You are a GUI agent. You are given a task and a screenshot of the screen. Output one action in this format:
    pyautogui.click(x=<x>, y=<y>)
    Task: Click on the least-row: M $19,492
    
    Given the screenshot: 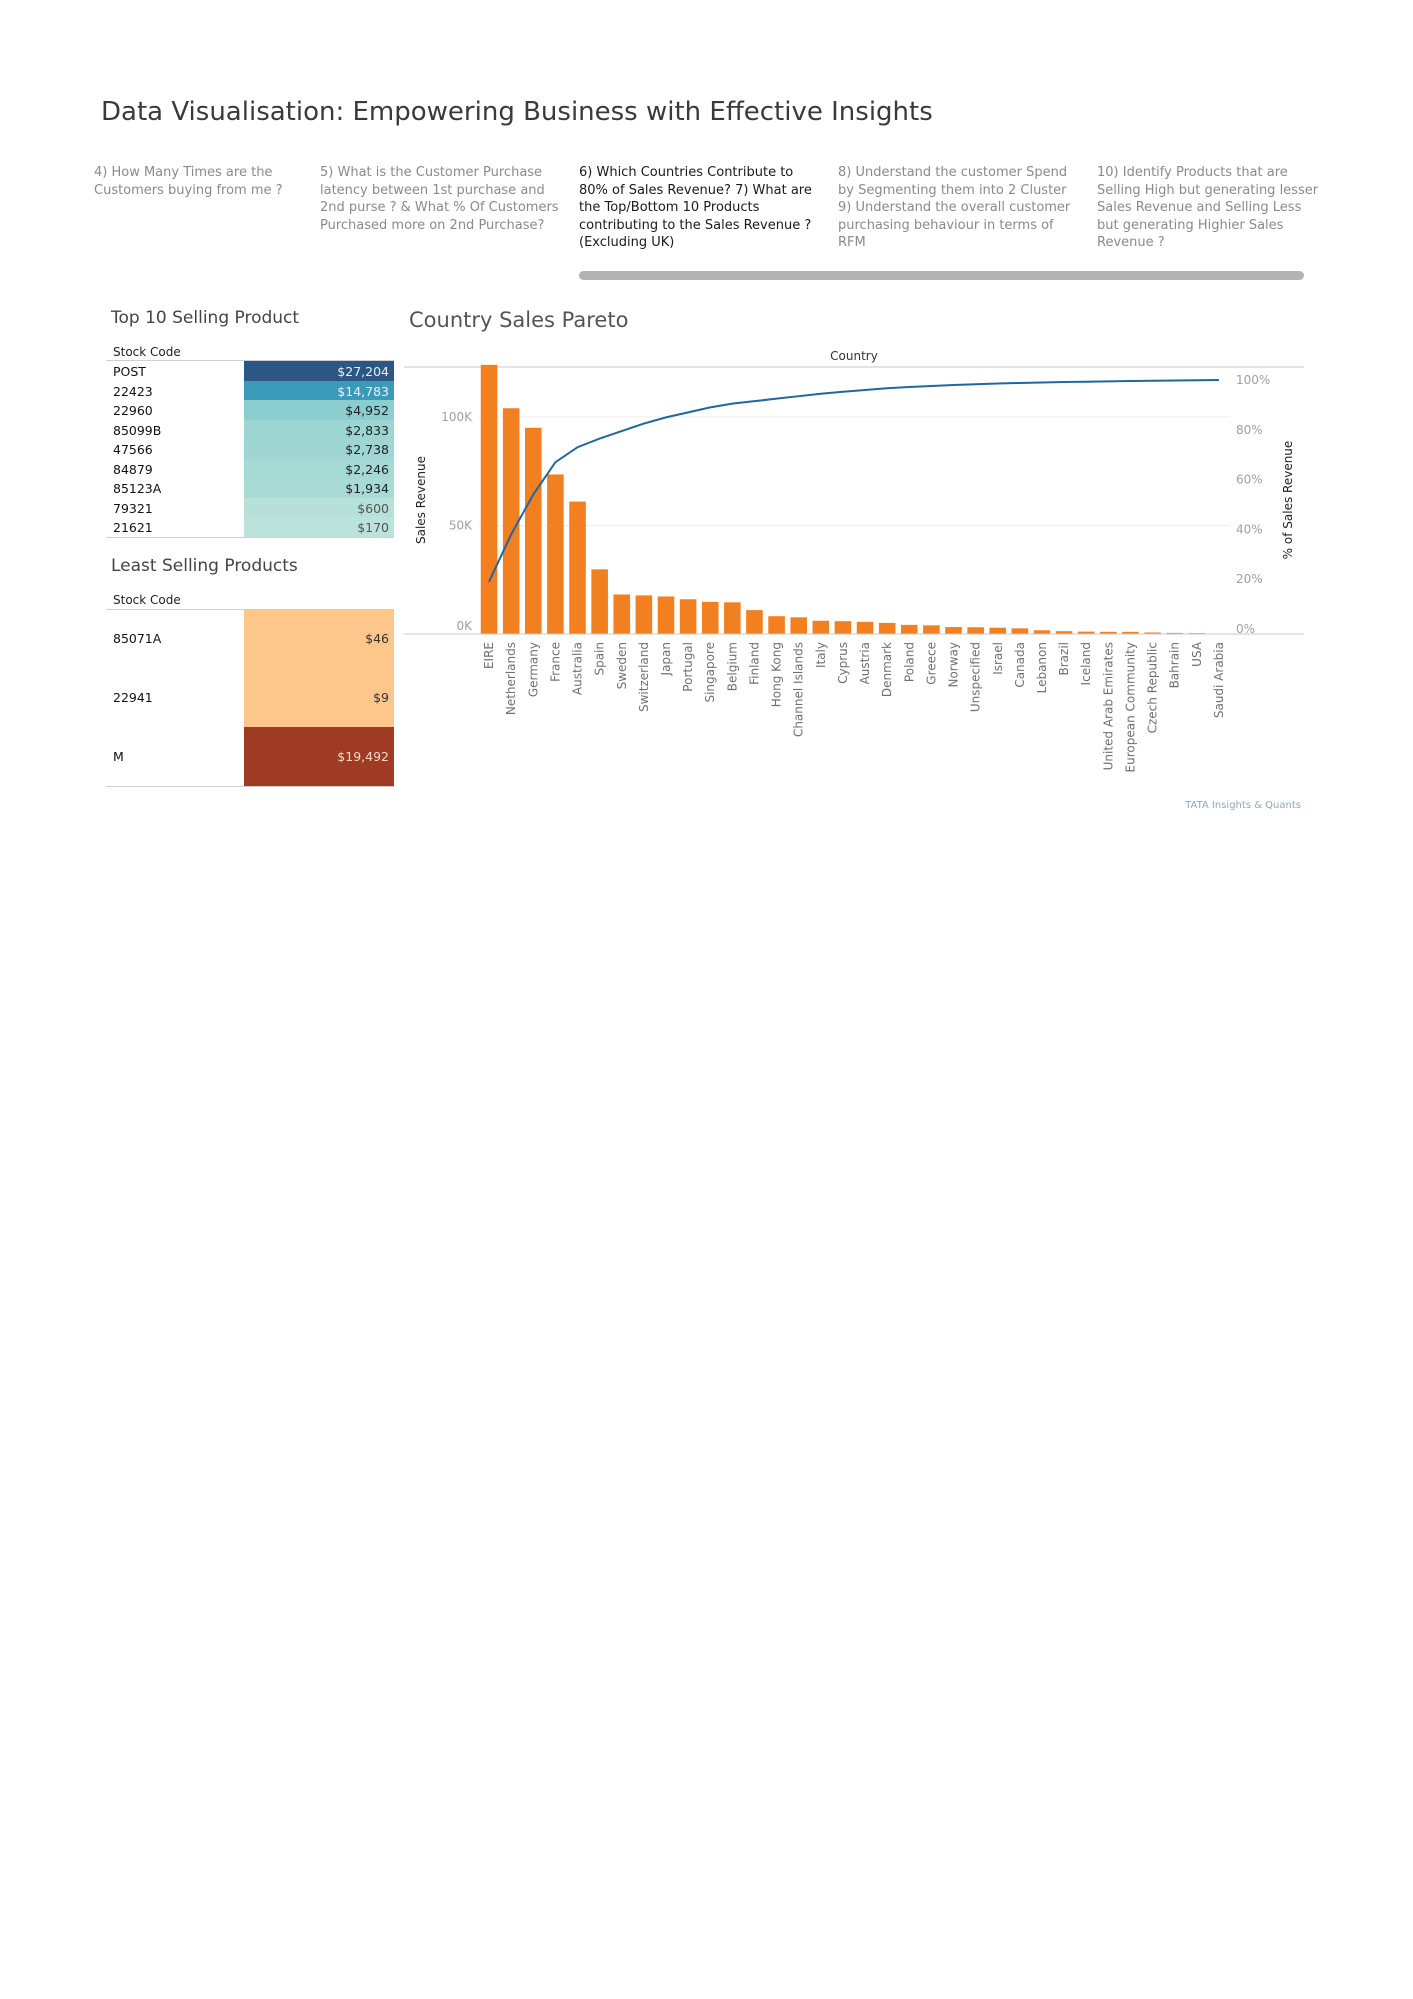 What is the action you would take?
    pyautogui.click(x=250, y=756)
    